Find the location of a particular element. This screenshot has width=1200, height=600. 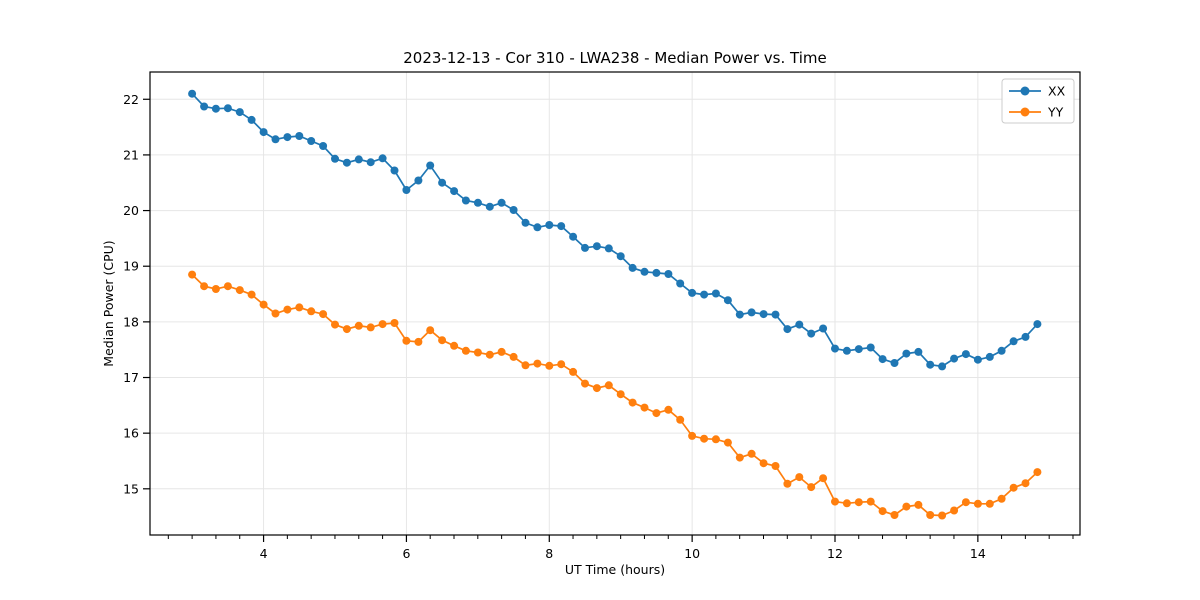

legend-item-yy: YY is located at coordinates (1036, 112).